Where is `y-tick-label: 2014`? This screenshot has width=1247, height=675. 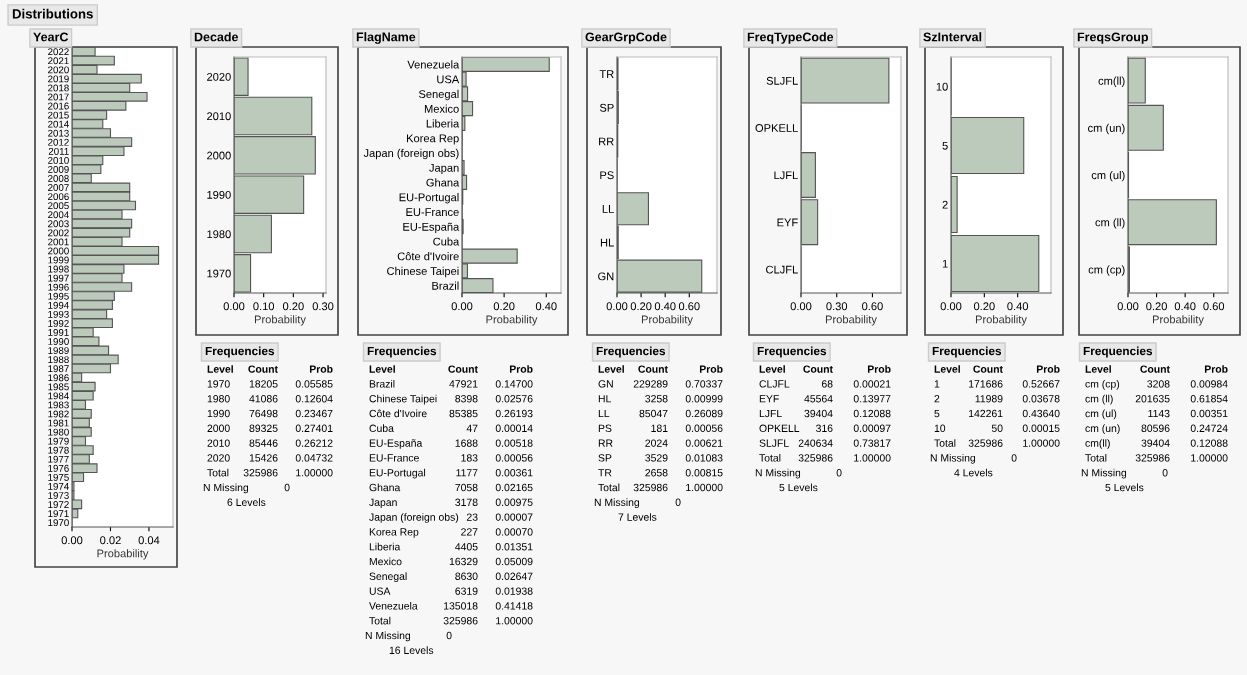 y-tick-label: 2014 is located at coordinates (58, 124).